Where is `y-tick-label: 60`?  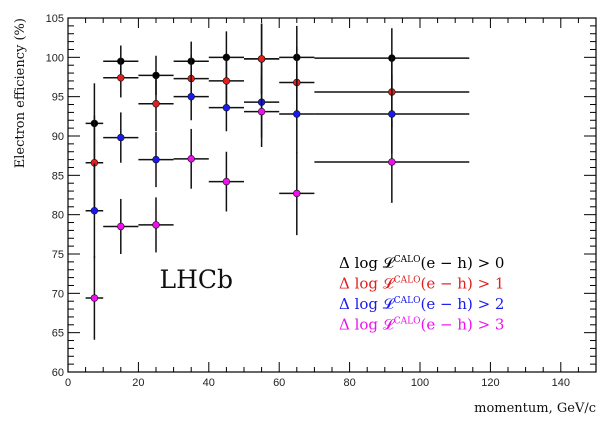 y-tick-label: 60 is located at coordinates (58, 373).